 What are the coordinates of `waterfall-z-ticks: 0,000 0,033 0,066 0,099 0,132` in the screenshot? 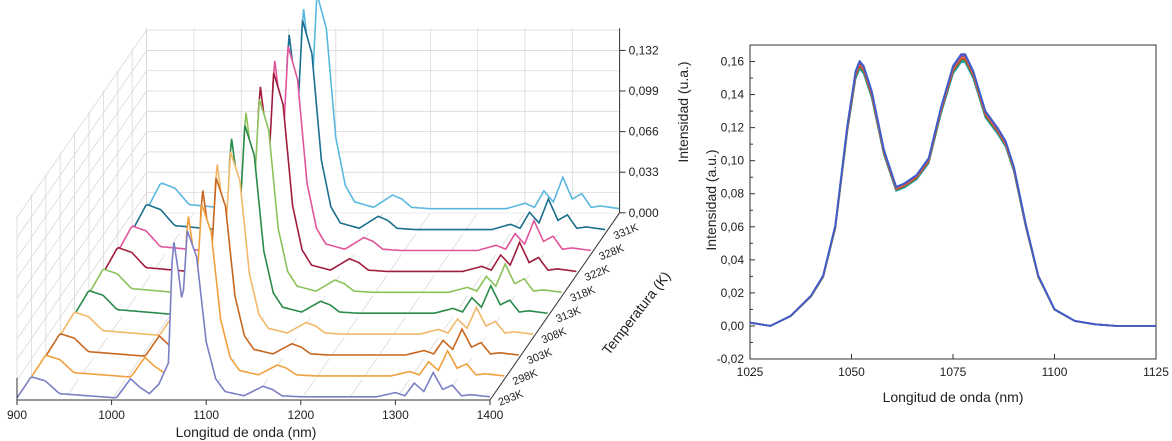 It's located at (639, 131).